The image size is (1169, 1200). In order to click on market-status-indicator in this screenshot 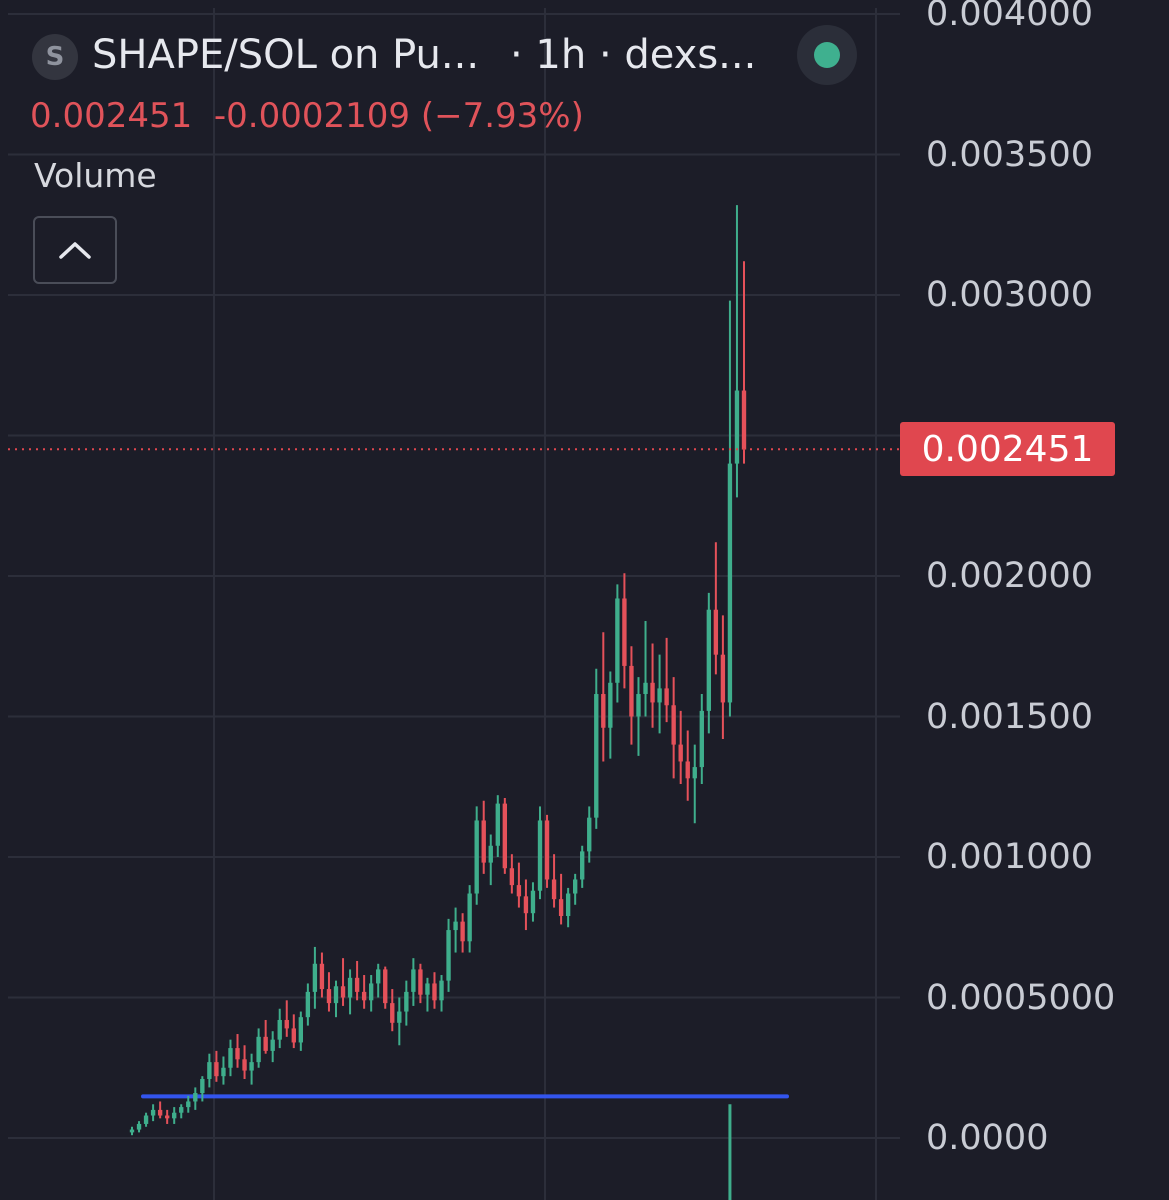, I will do `click(827, 55)`.